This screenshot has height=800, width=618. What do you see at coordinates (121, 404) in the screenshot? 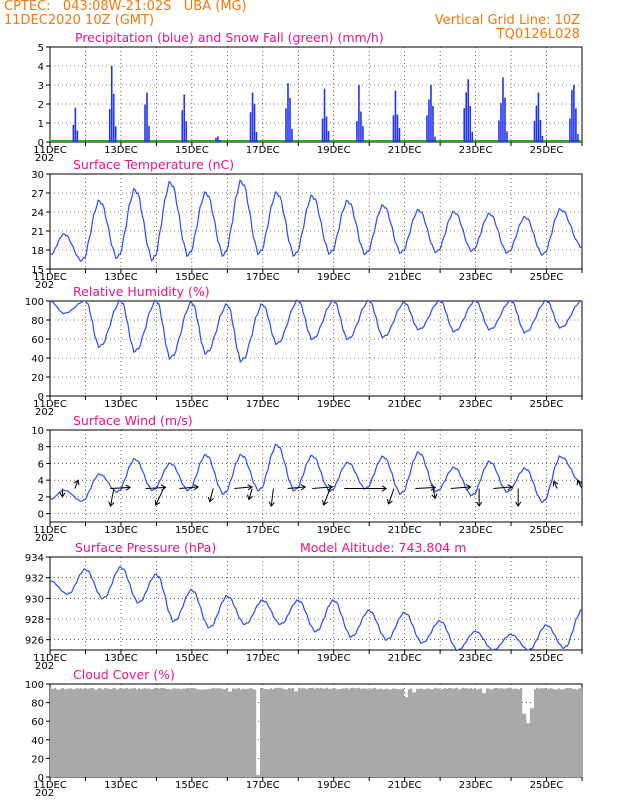
I see `humidity-xtick-label: 13DEC` at bounding box center [121, 404].